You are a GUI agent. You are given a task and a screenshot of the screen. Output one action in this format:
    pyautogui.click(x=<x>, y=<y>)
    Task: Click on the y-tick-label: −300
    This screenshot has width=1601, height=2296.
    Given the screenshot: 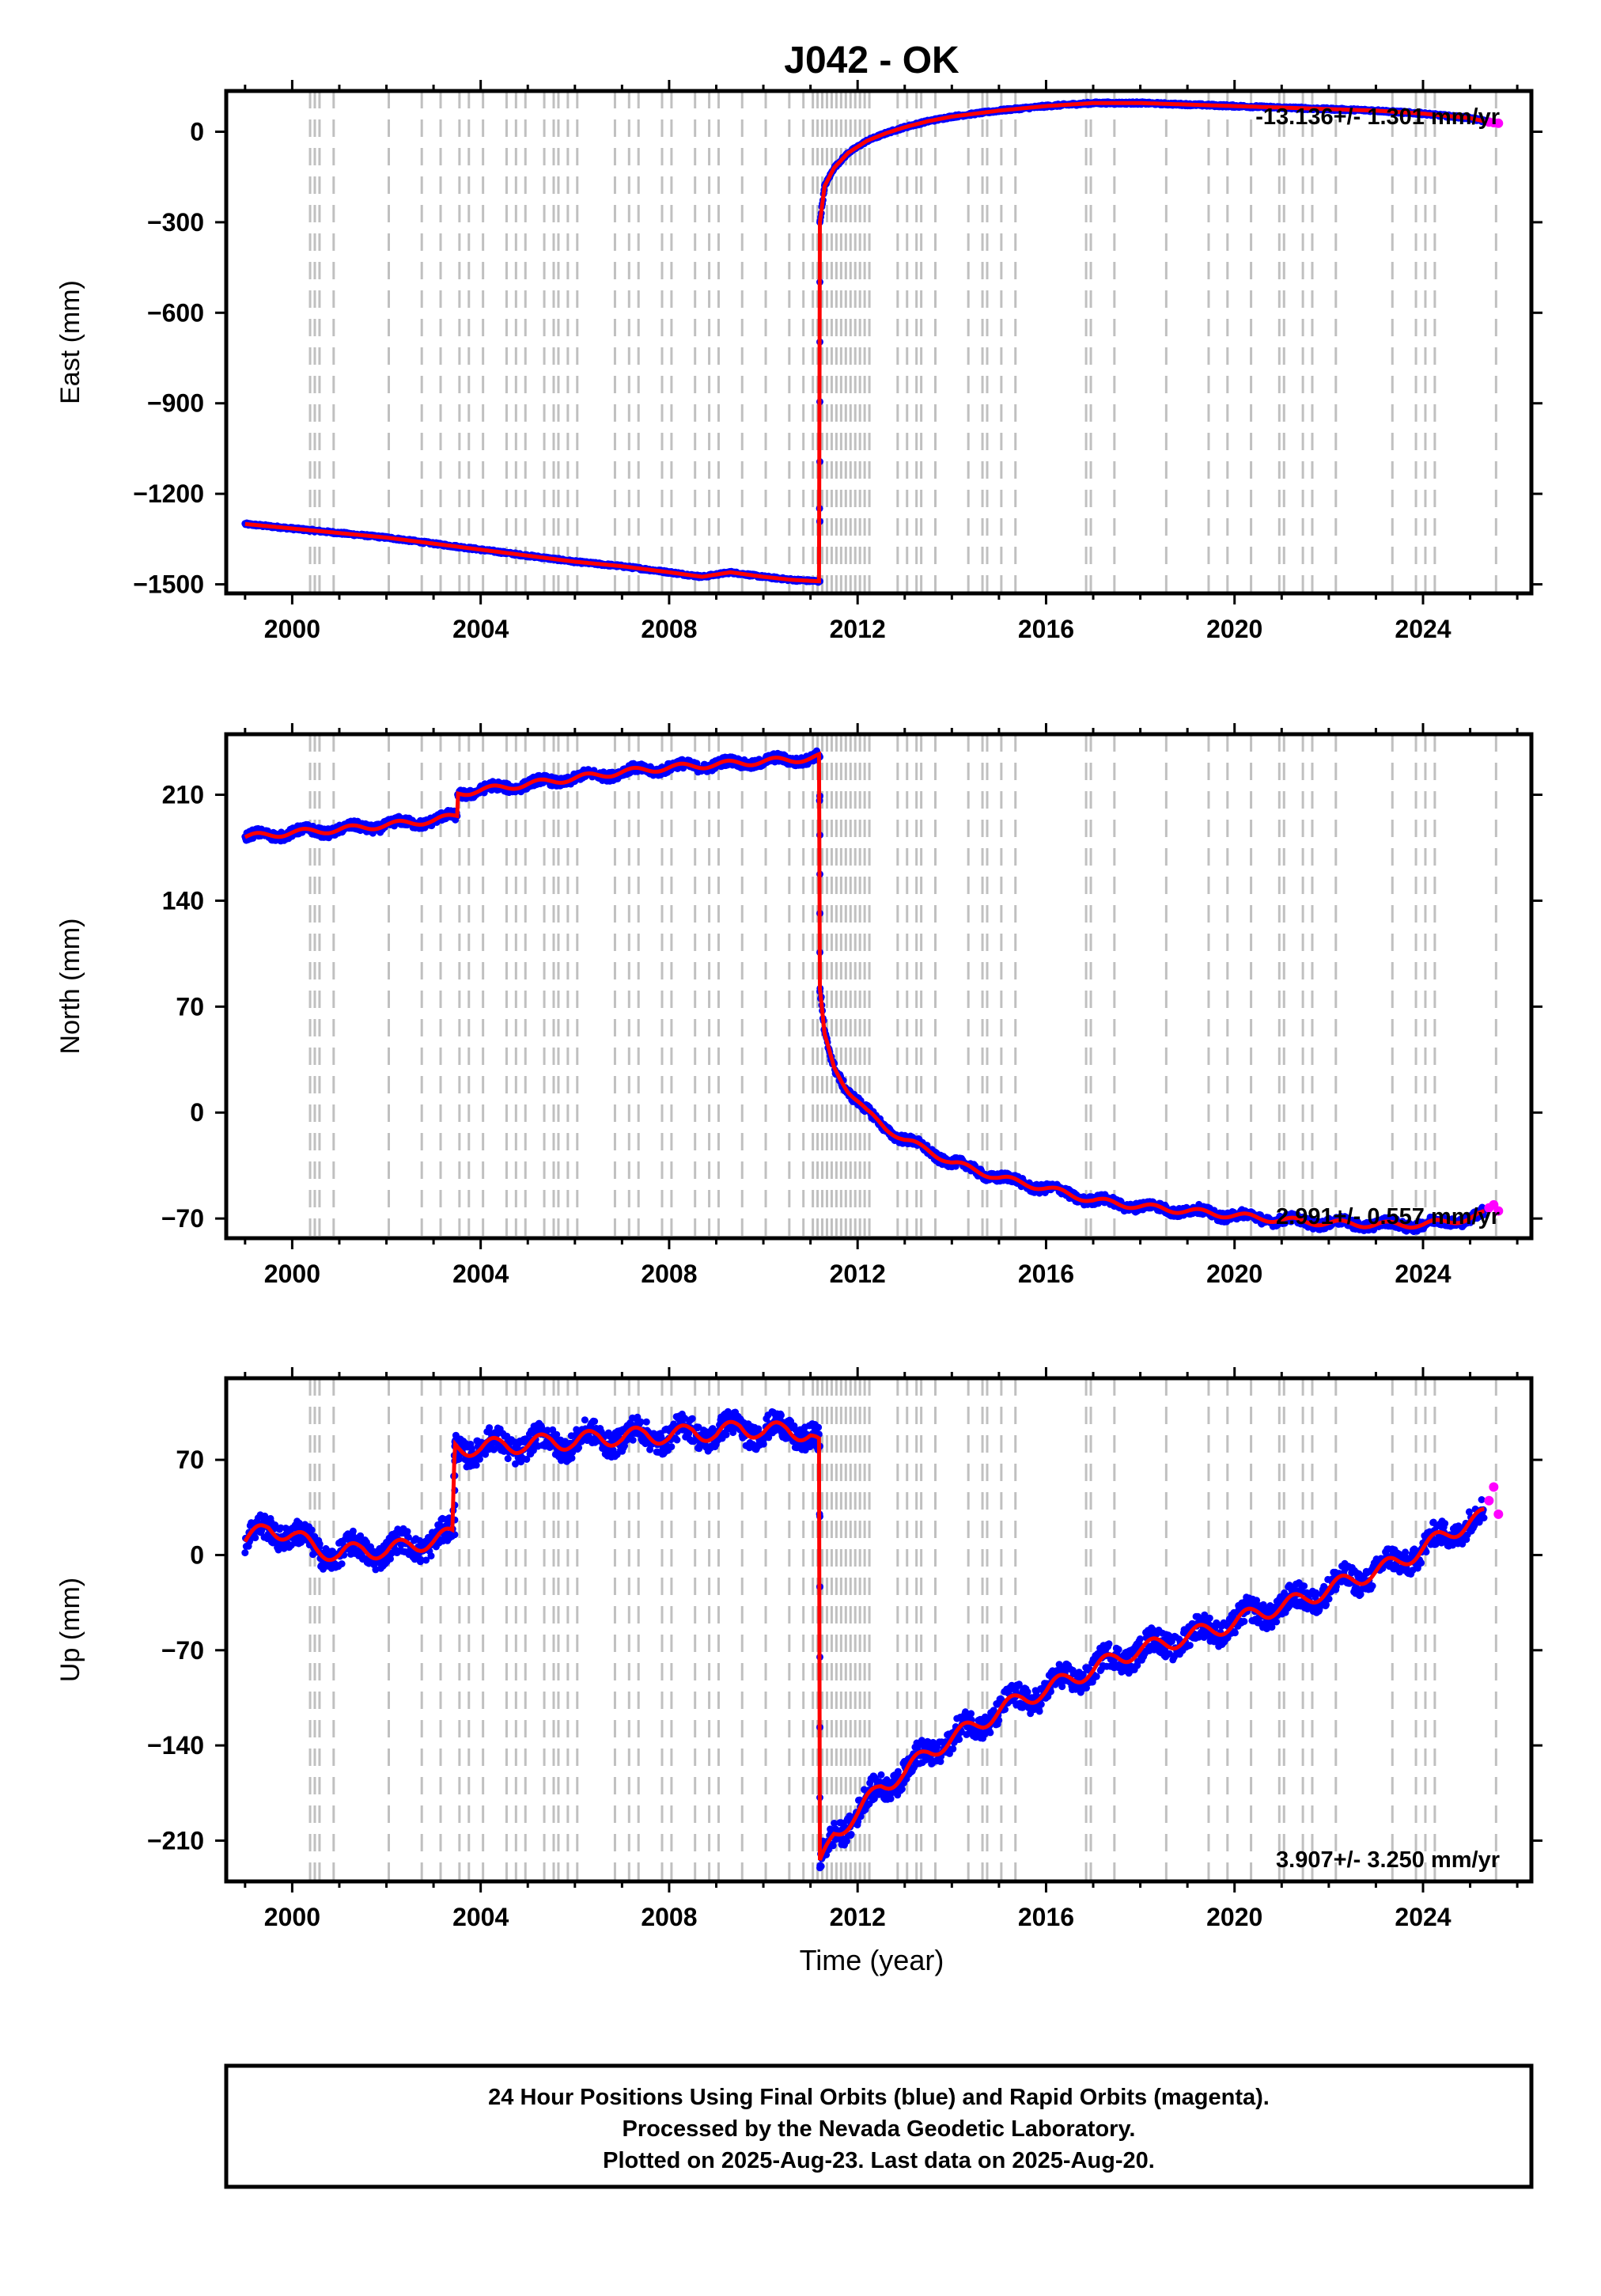 What is the action you would take?
    pyautogui.click(x=175, y=223)
    